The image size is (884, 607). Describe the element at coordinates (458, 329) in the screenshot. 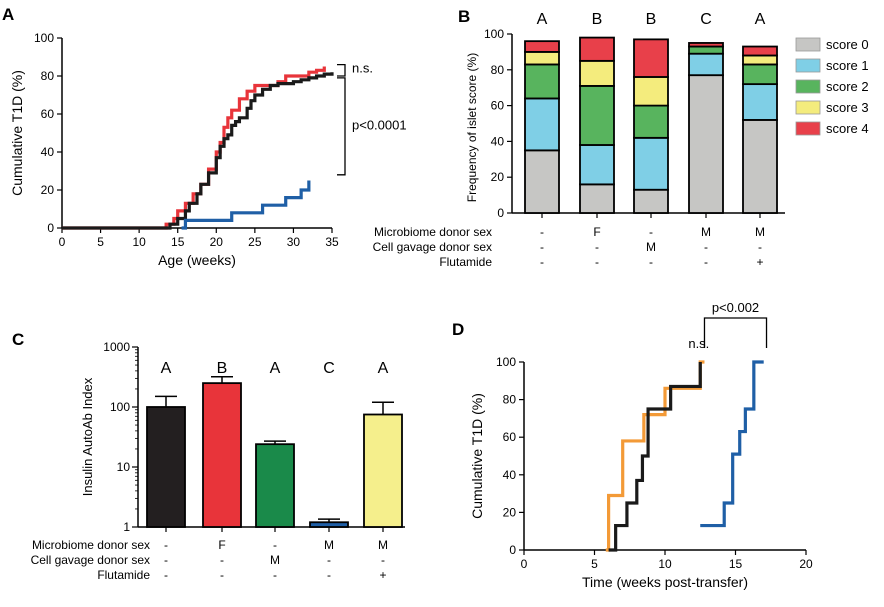

I see `panel-letter-d: D` at that location.